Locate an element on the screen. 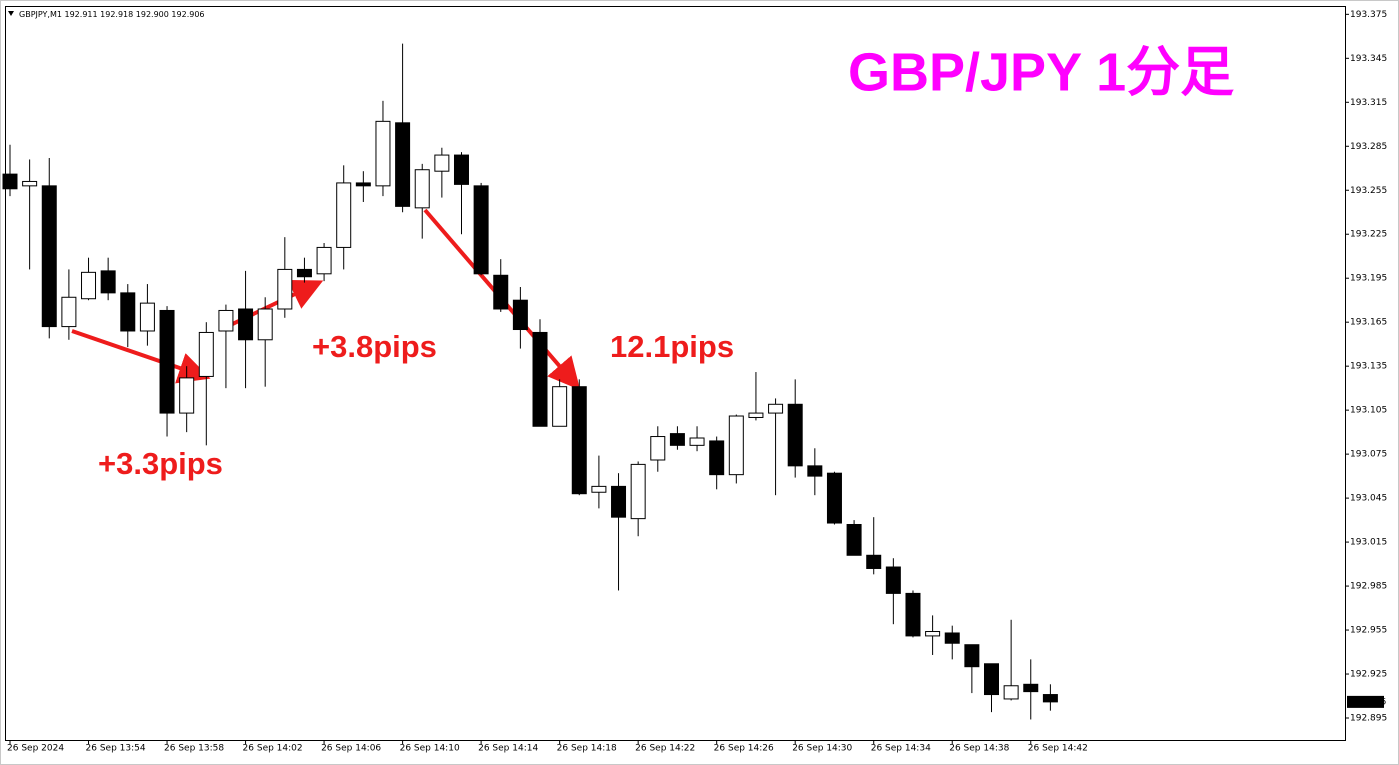  y-tick-label: 193.075 is located at coordinates (1368, 455).